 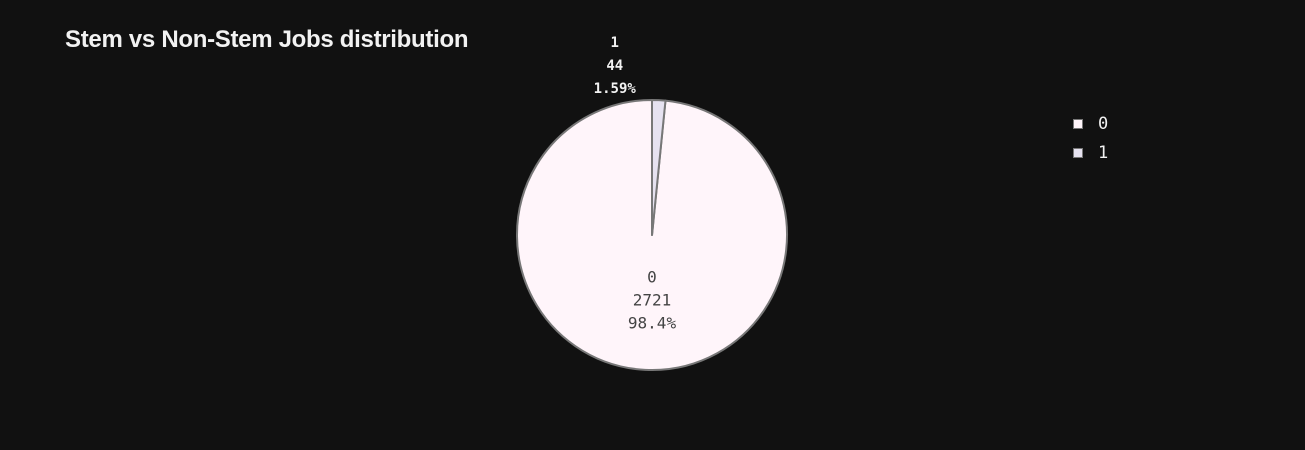 What do you see at coordinates (635, 184) in the screenshot?
I see `labels-layer: 0 2721 98.4% 1 44 1.59%` at bounding box center [635, 184].